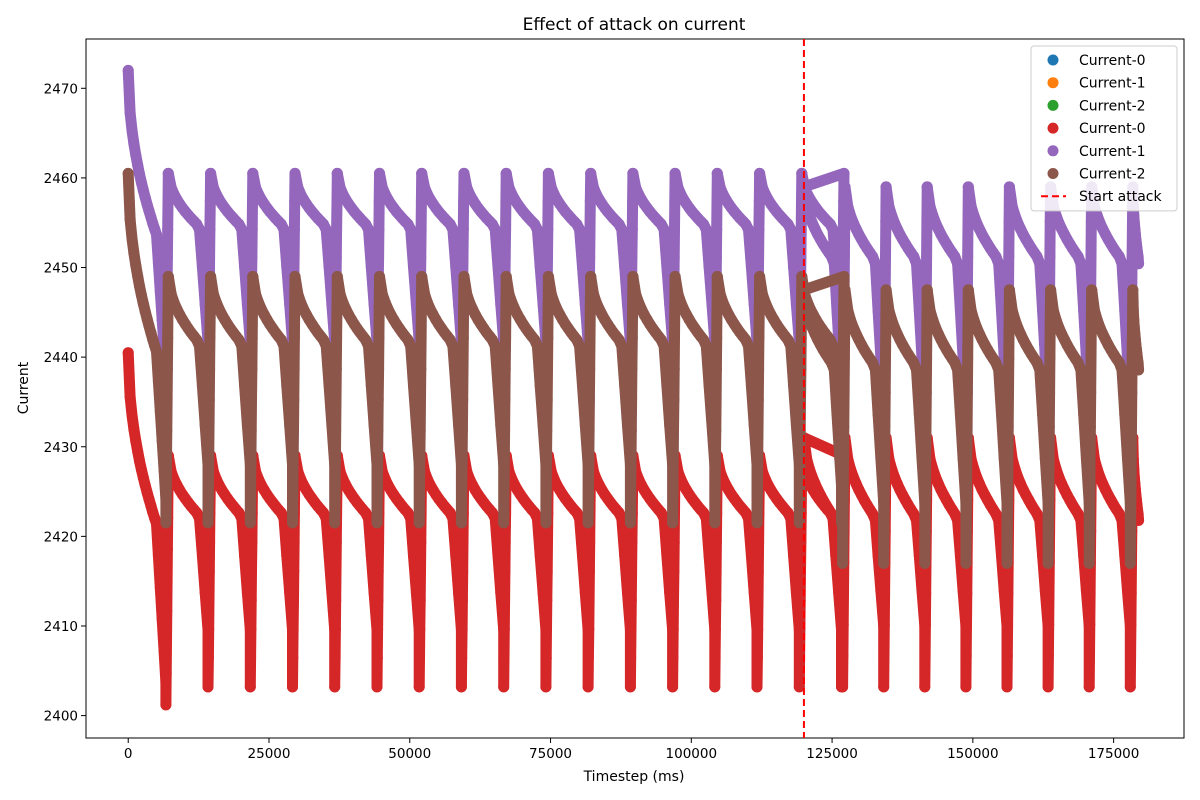 The height and width of the screenshot is (800, 1200). I want to click on x-tick-label: 50000, so click(409, 754).